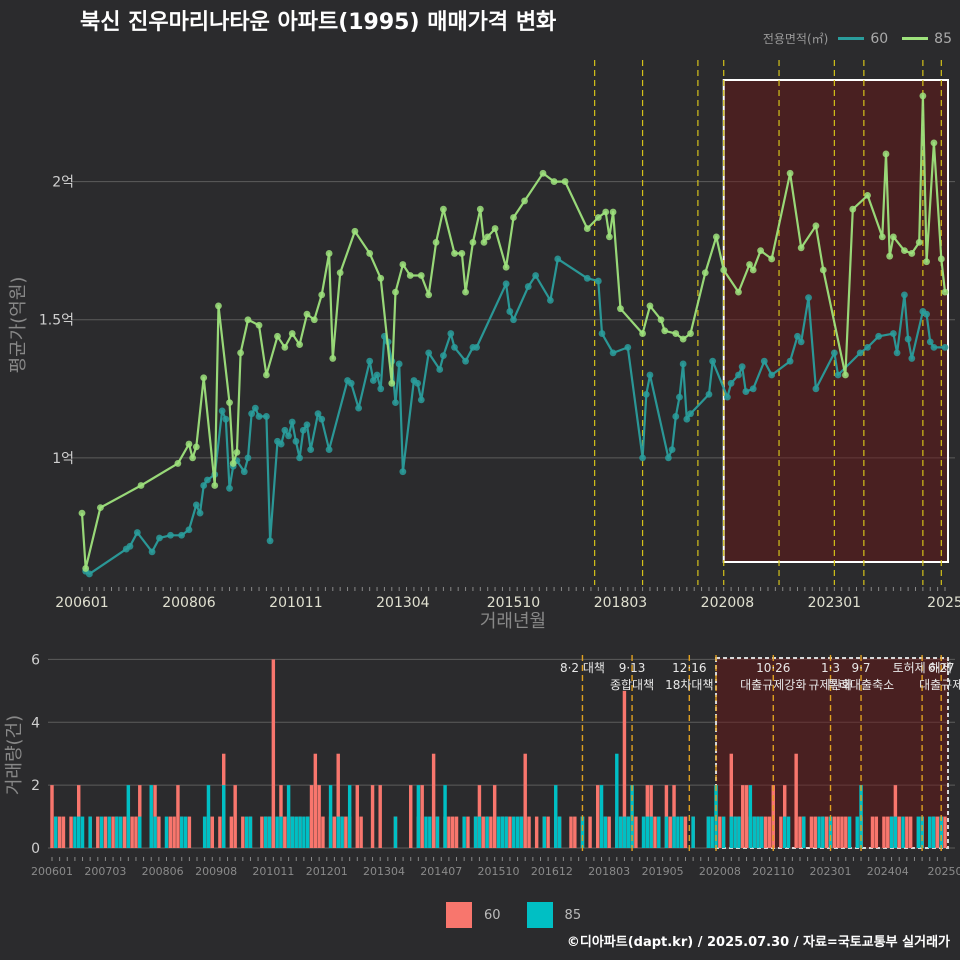  What do you see at coordinates (163, 871) in the screenshot?
I see `vol-x-tick-label-2: 200806` at bounding box center [163, 871].